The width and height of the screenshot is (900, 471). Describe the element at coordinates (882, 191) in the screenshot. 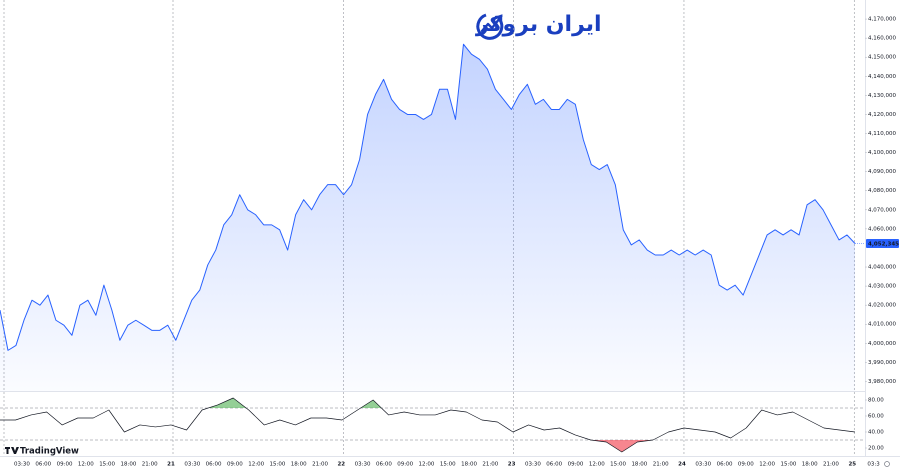

I see `y-tick-label: 4,080,000` at that location.